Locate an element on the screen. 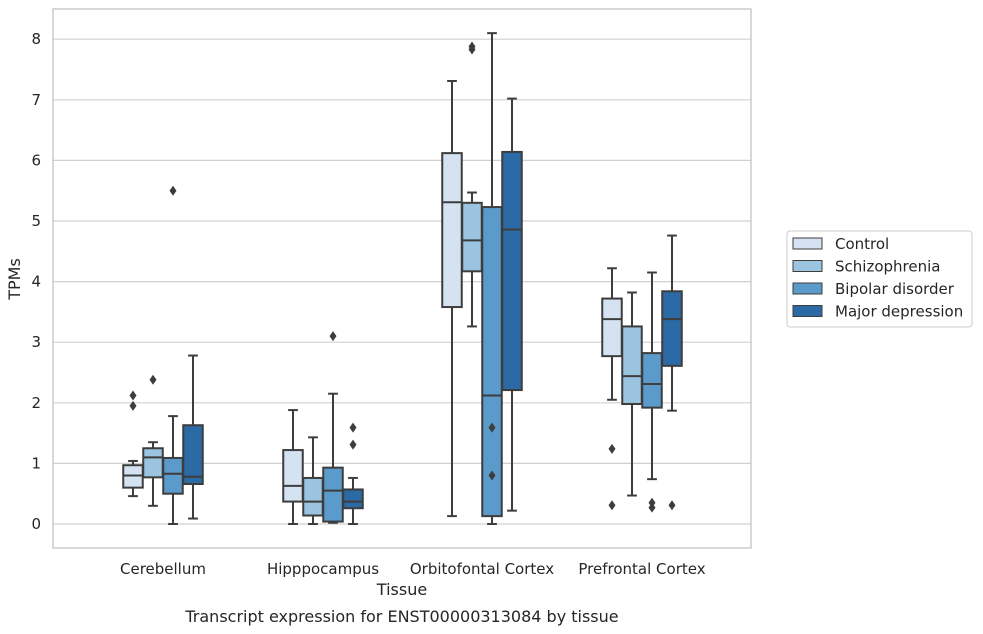 The image size is (983, 634). legend-item: Bipolar disorder is located at coordinates (873, 289).